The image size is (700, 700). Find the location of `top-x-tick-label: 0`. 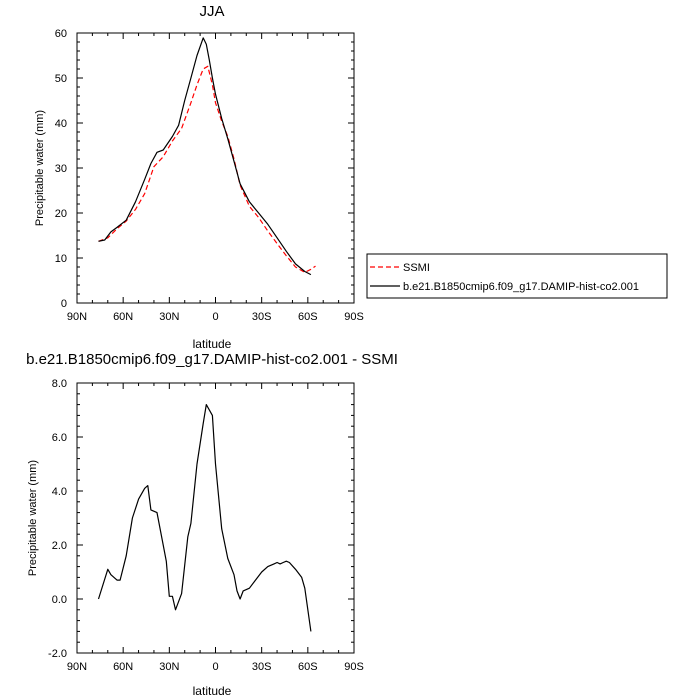

top-x-tick-label: 0 is located at coordinates (215, 317).